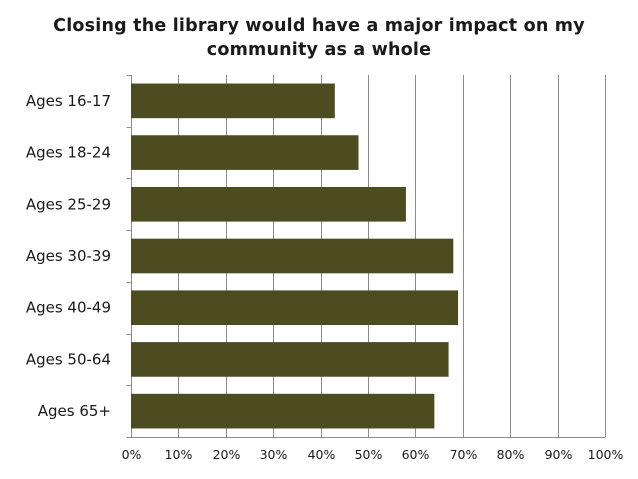 The height and width of the screenshot is (479, 638). I want to click on x-tick-label: 0%, so click(132, 454).